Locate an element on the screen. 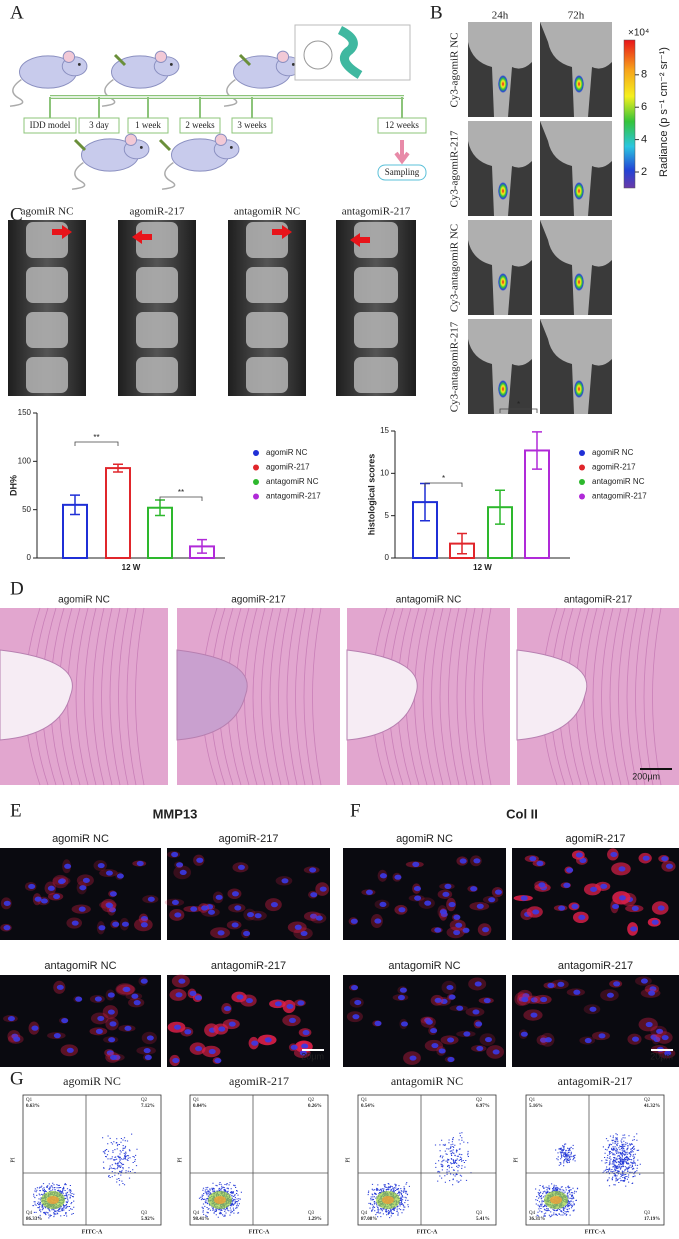  row-label: Cy3-agomiR NC is located at coordinates (455, 70).